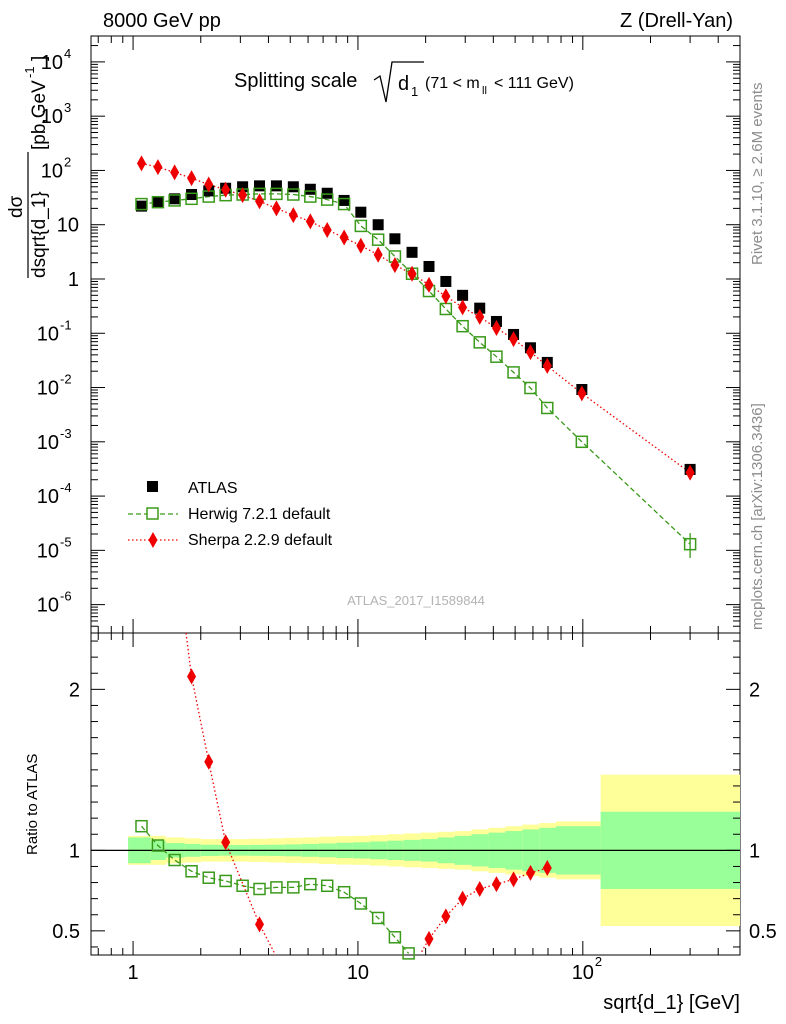  Describe the element at coordinates (66, 596) in the screenshot. I see `y-tick-label-exp: -6` at that location.